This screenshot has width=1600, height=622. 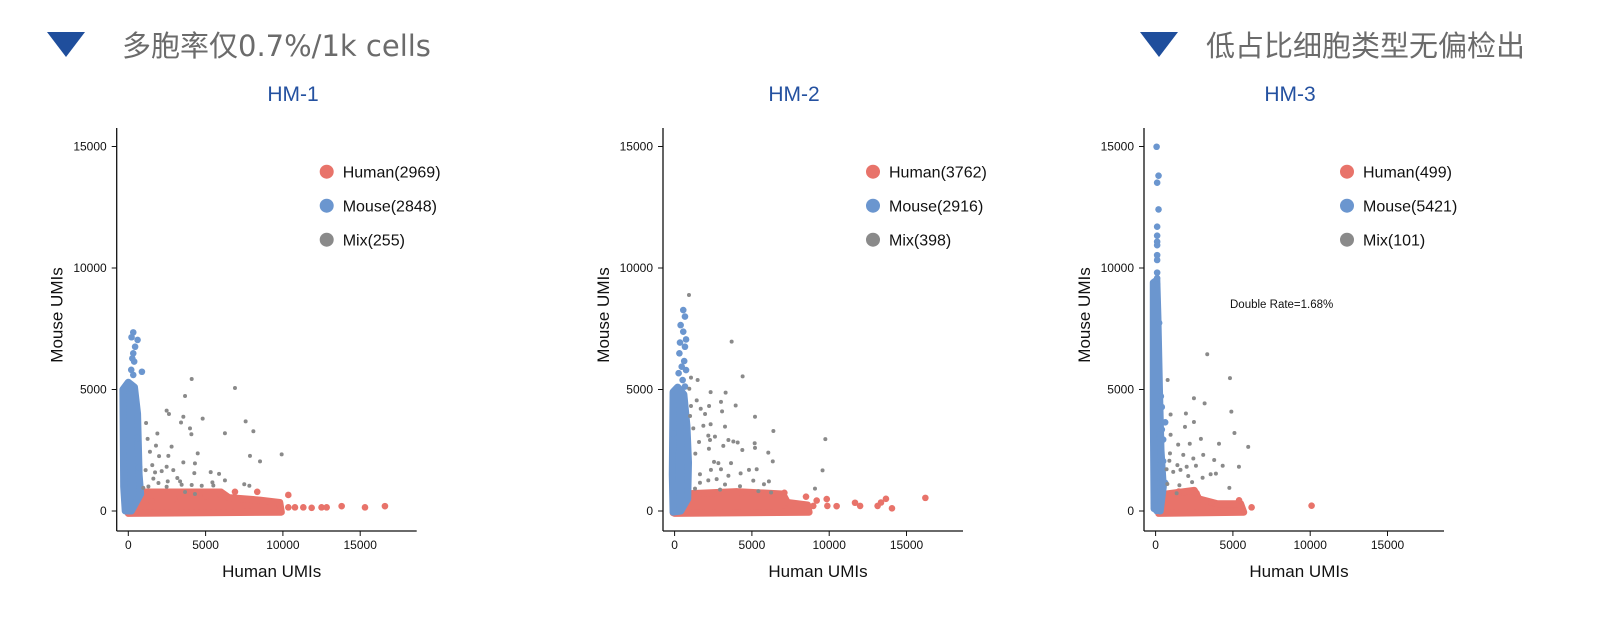 I want to click on human-dense-cluster, so click(x=1201, y=501).